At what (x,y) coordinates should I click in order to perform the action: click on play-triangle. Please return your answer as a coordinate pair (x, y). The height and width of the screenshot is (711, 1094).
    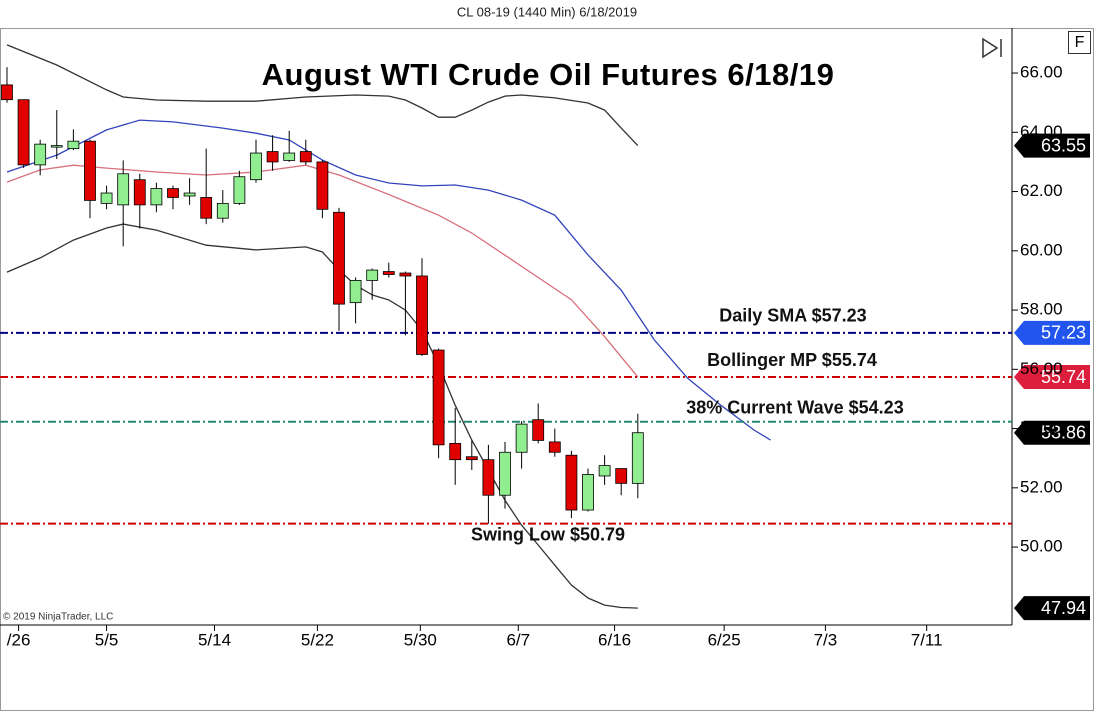
    Looking at the image, I should click on (990, 48).